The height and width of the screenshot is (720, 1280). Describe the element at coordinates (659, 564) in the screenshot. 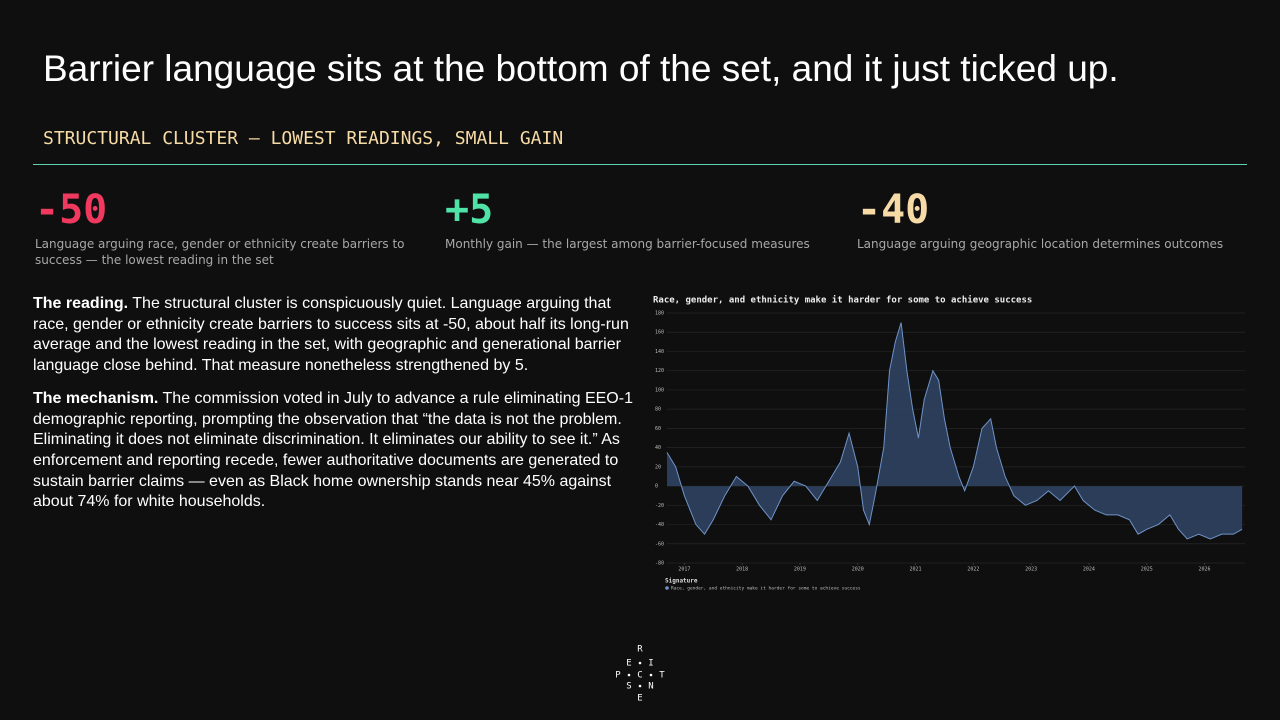

I see `y-tick-label: -80` at that location.